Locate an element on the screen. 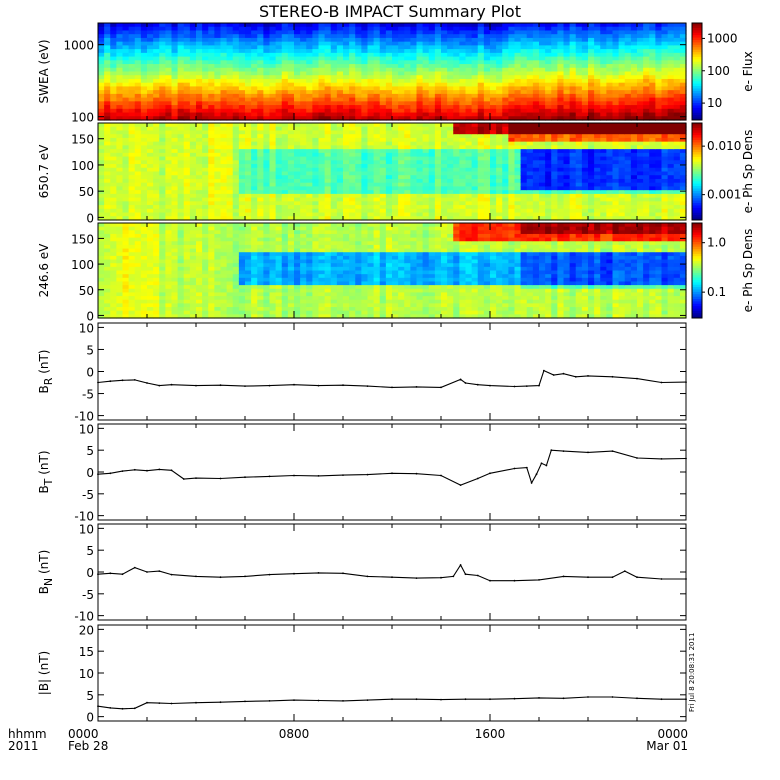 This screenshot has width=780, height=780. series-bt is located at coordinates (392, 467).